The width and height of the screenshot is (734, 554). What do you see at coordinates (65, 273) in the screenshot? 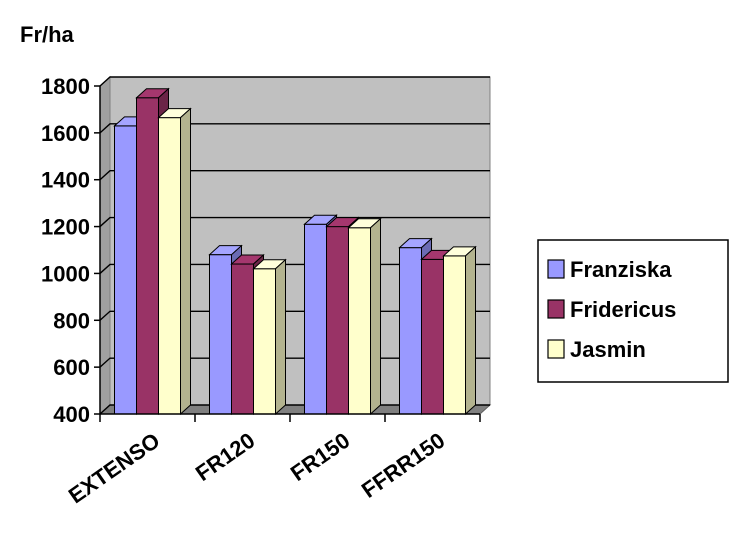
I see `y-tick-label: 1000` at bounding box center [65, 273].